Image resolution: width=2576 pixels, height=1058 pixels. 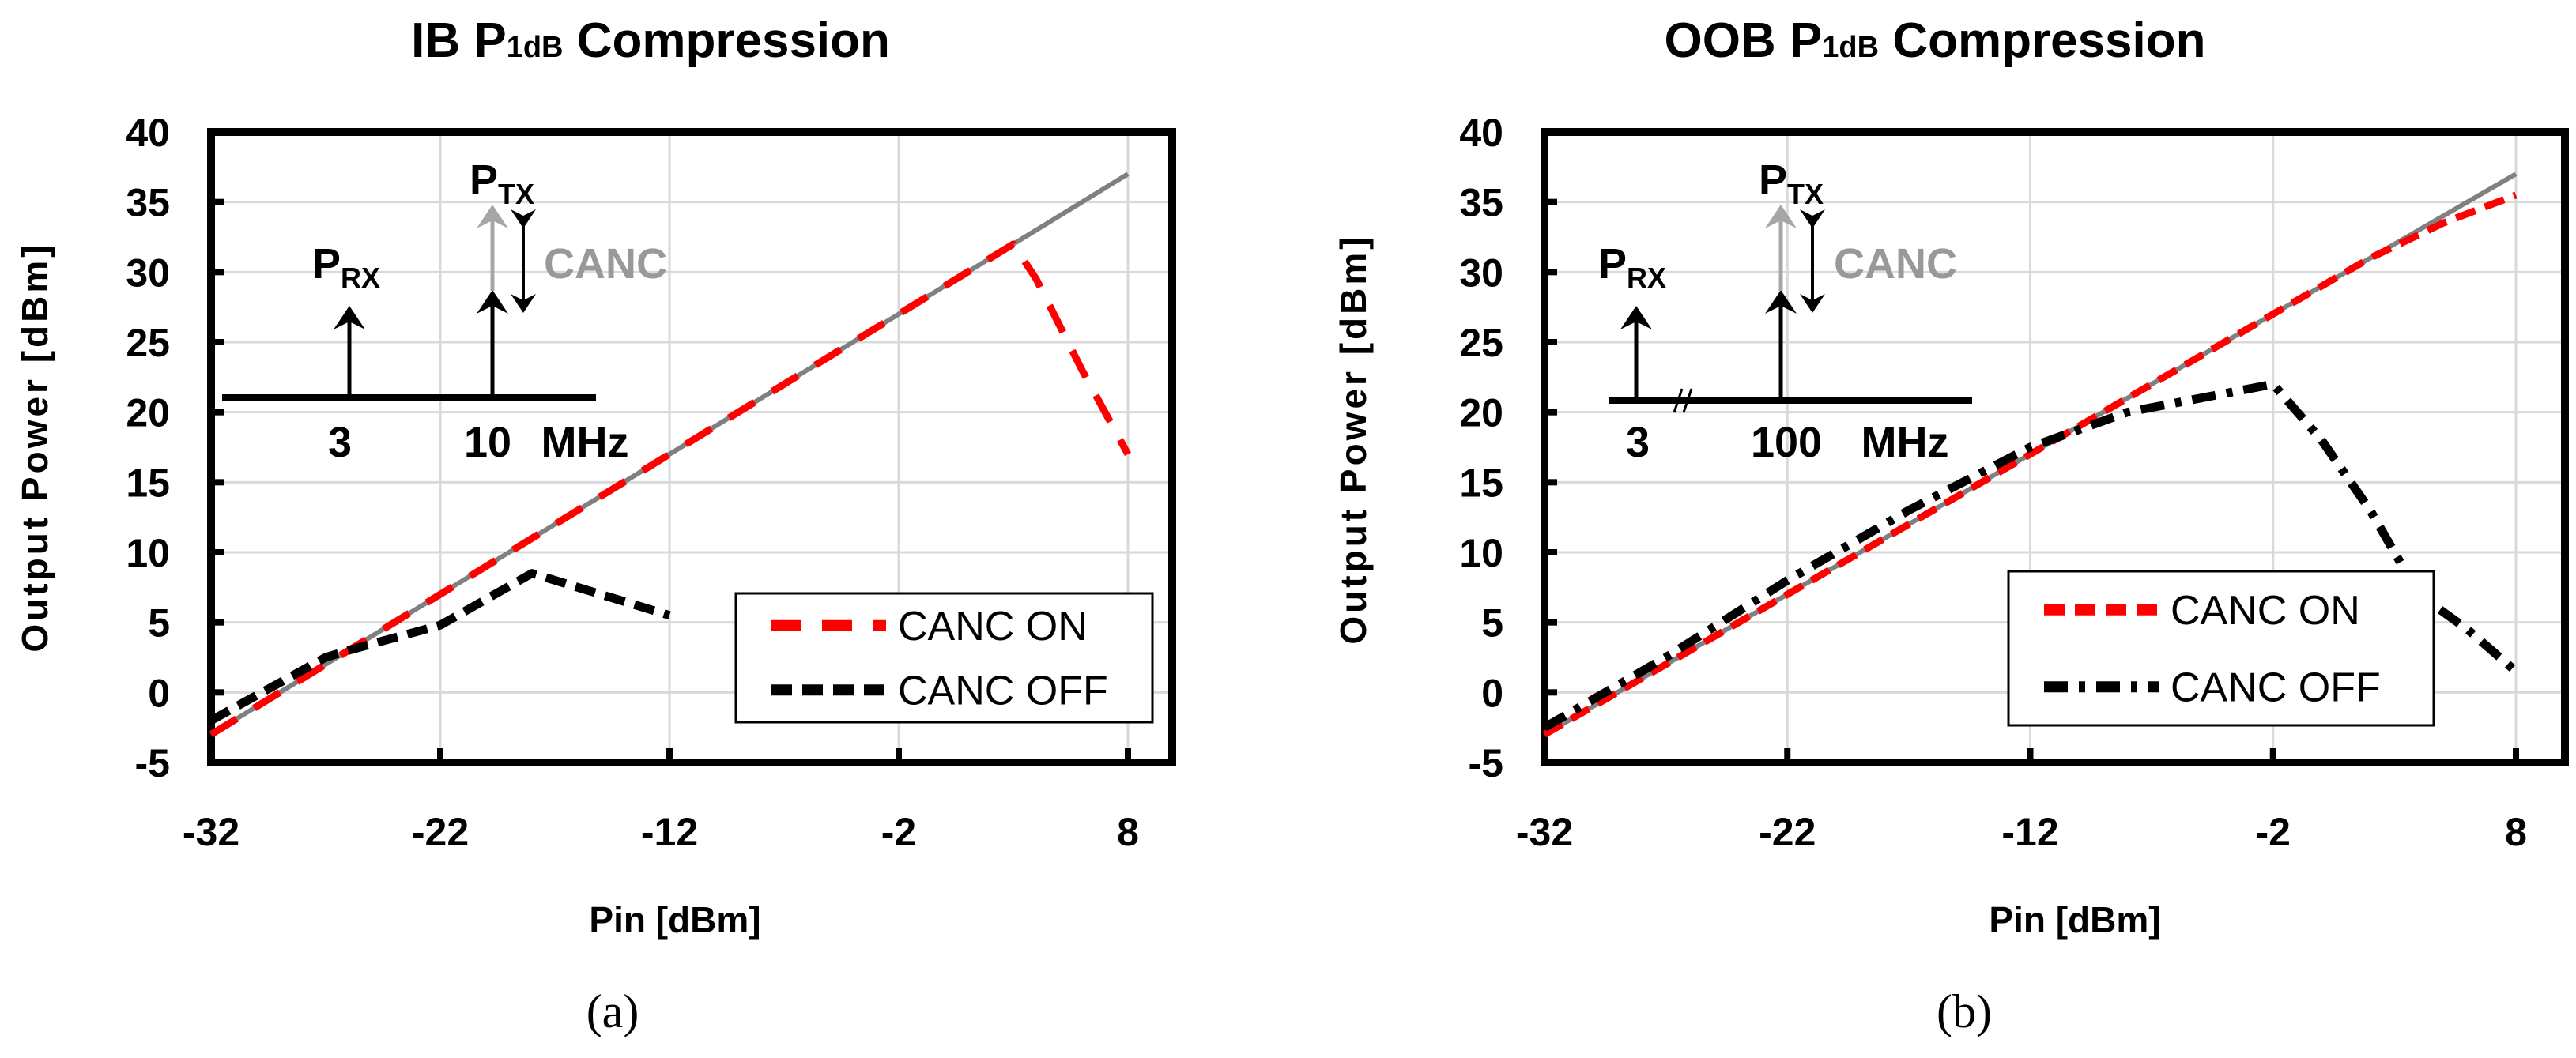 I want to click on freq-label-tx: 100, so click(x=1786, y=442).